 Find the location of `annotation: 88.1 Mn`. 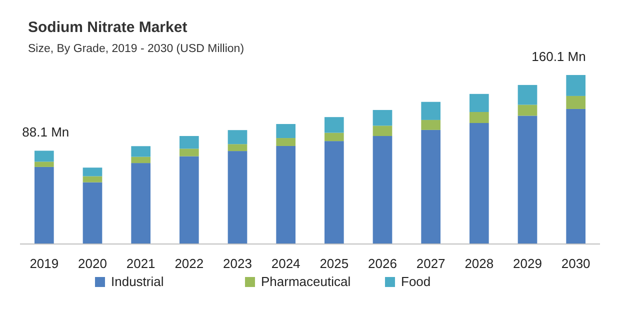

annotation: 88.1 Mn is located at coordinates (46, 132).